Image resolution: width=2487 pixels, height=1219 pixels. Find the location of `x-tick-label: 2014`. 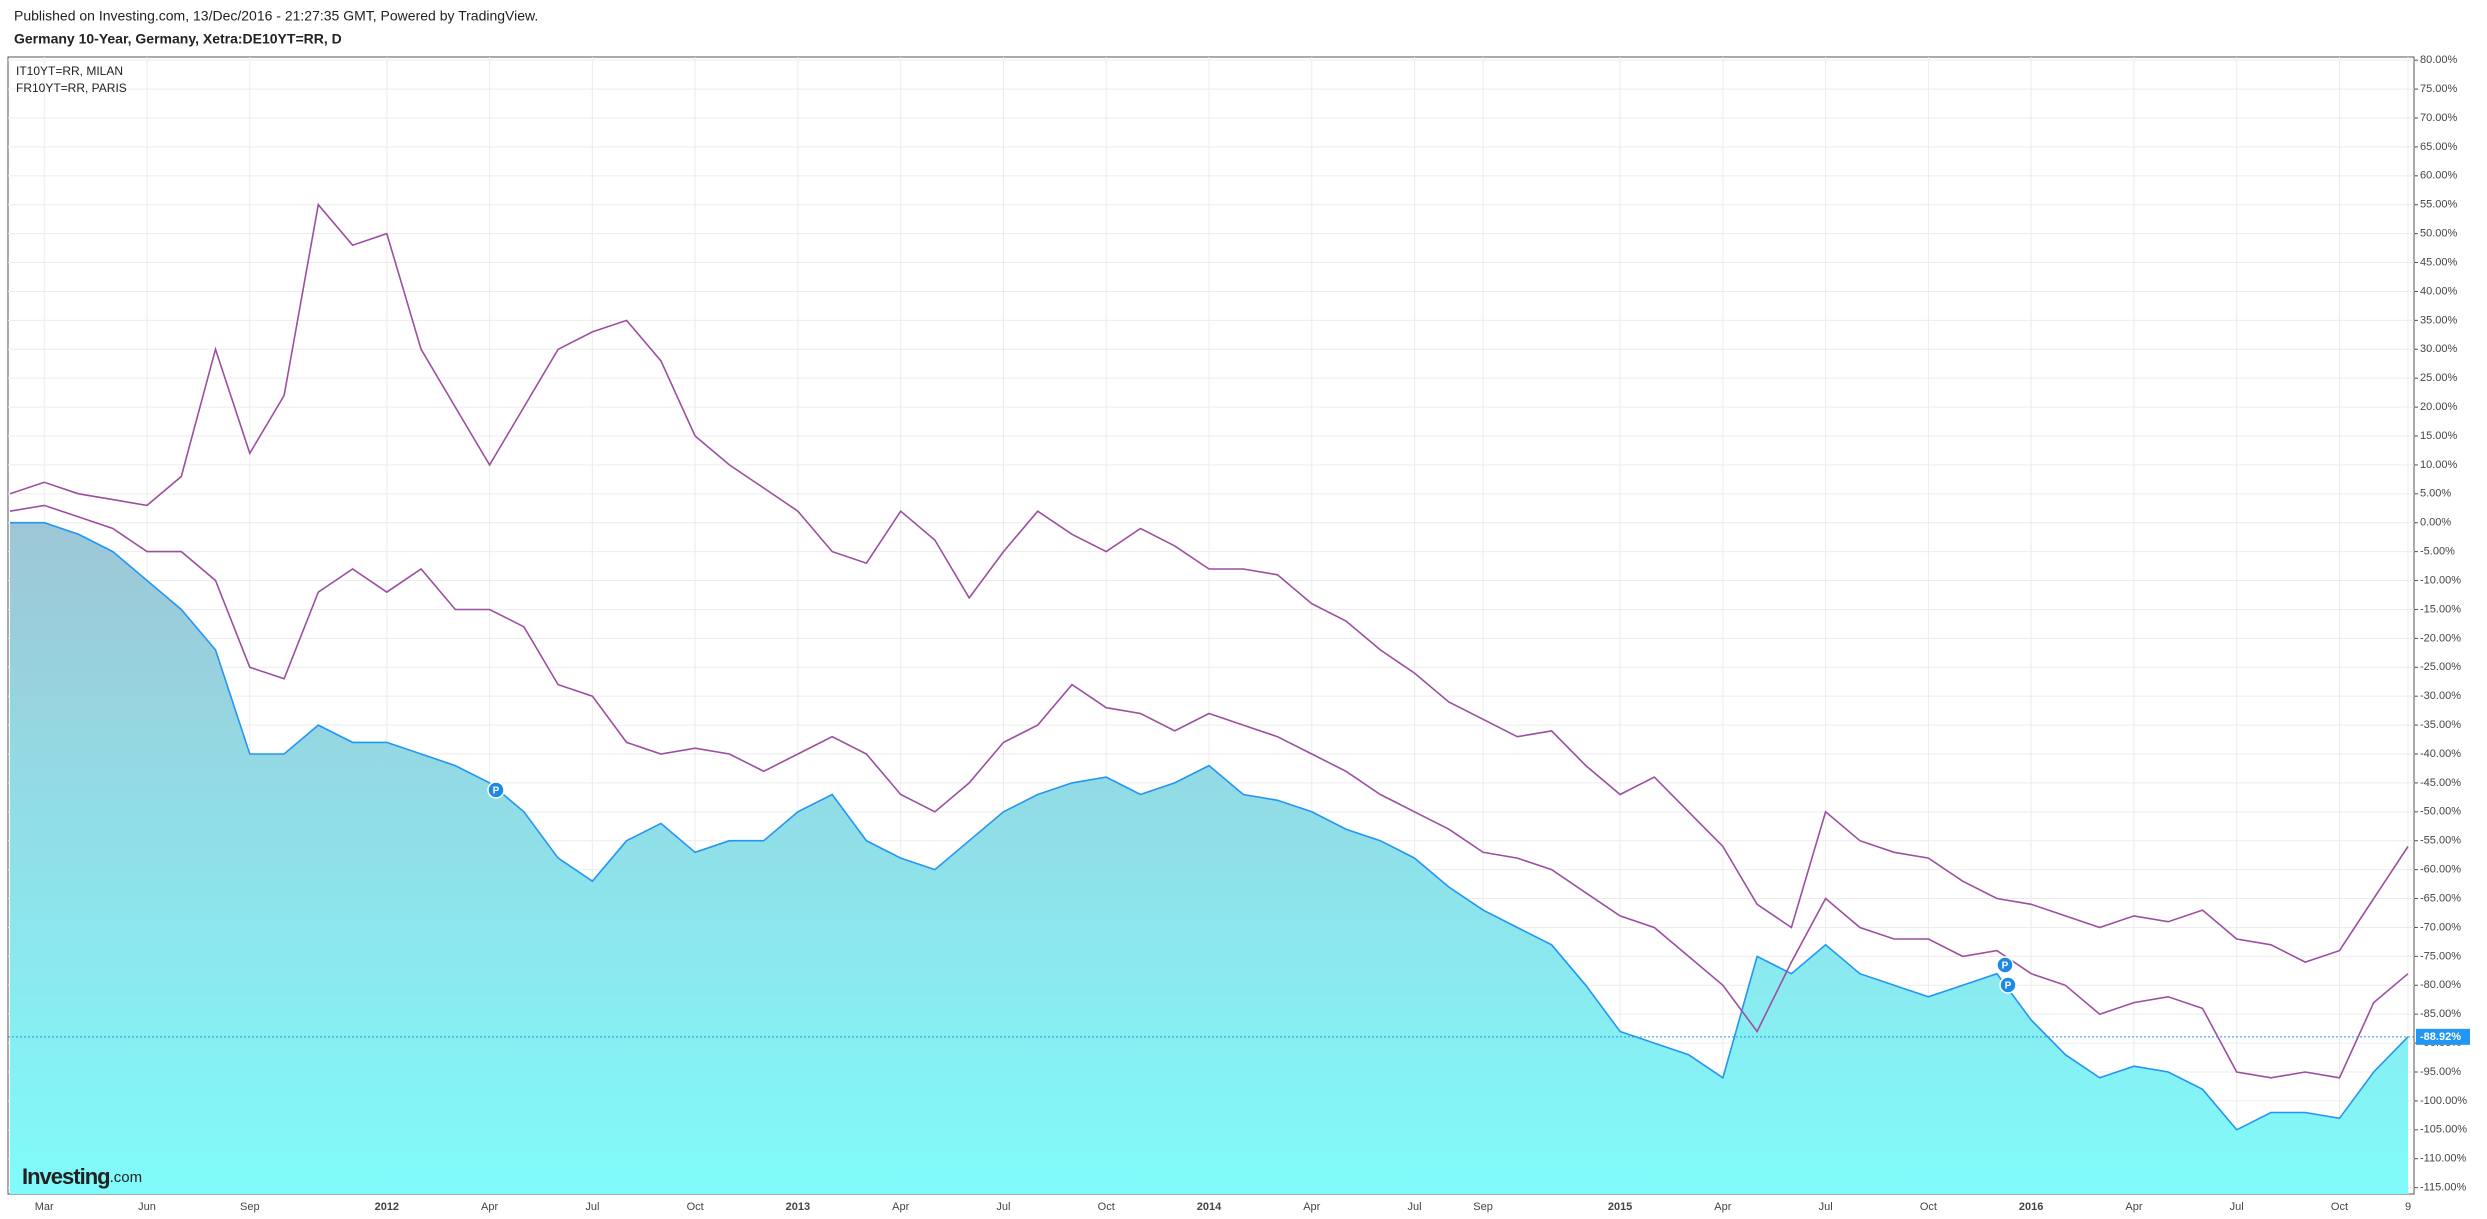

x-tick-label: 2014 is located at coordinates (1209, 1207).